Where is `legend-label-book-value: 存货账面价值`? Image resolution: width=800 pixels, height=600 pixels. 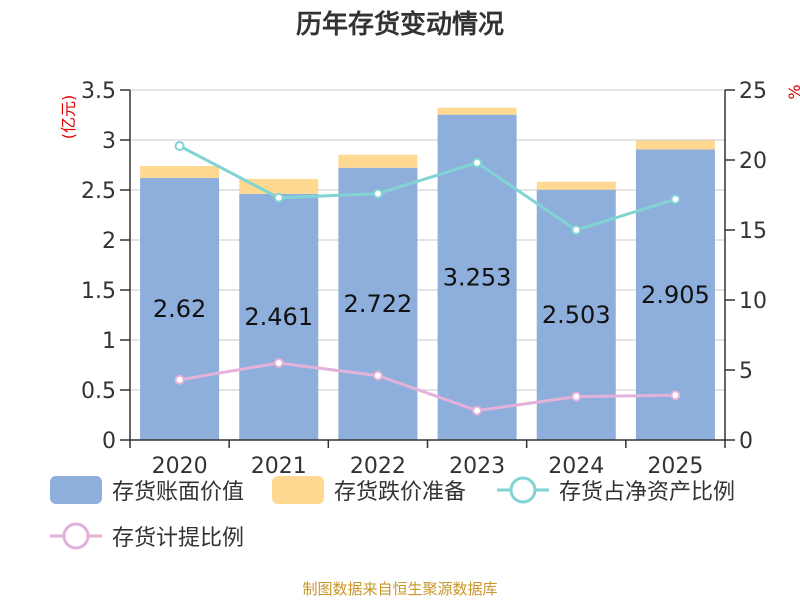
legend-label-book-value: 存货账面价值 is located at coordinates (178, 492).